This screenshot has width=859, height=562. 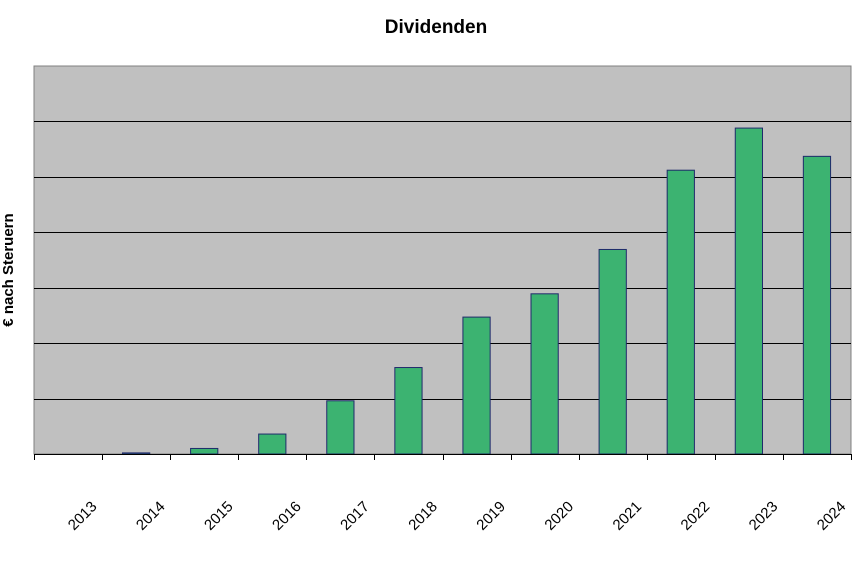 I want to click on bar-2016, so click(x=272, y=444).